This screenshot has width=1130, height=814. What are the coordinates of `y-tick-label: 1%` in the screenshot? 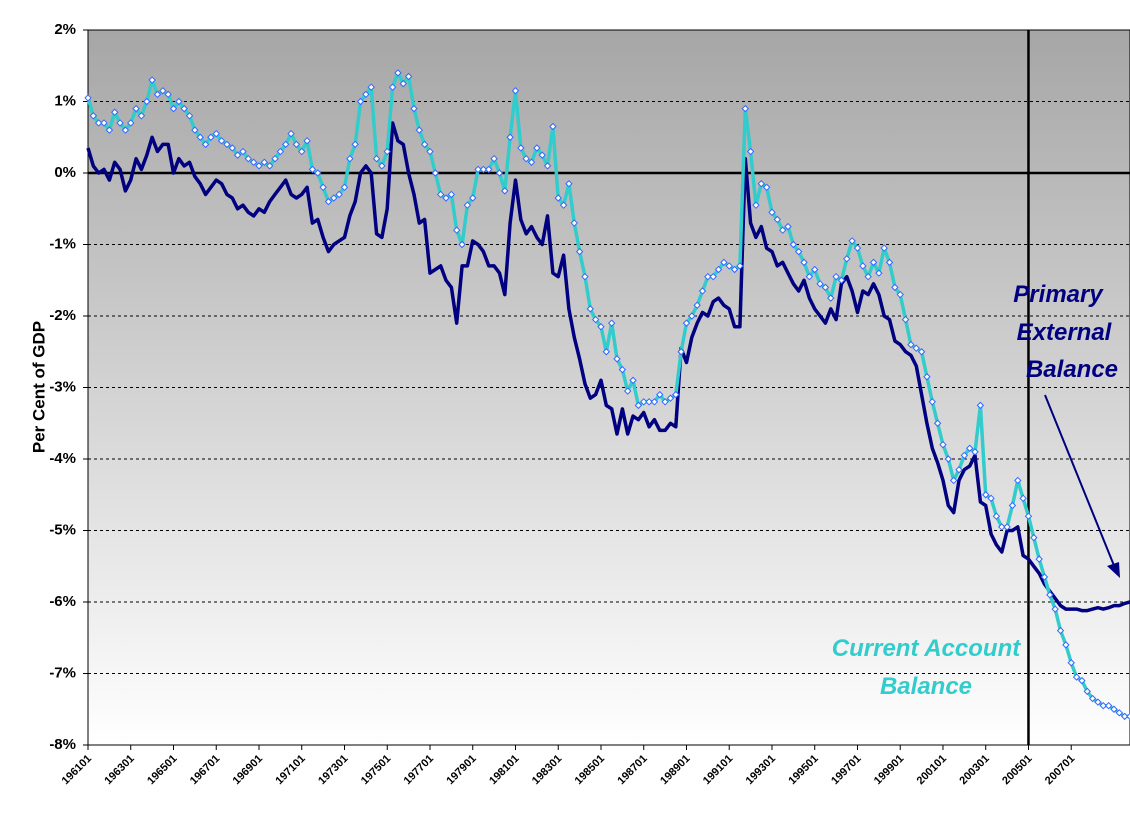 It's located at (65, 100).